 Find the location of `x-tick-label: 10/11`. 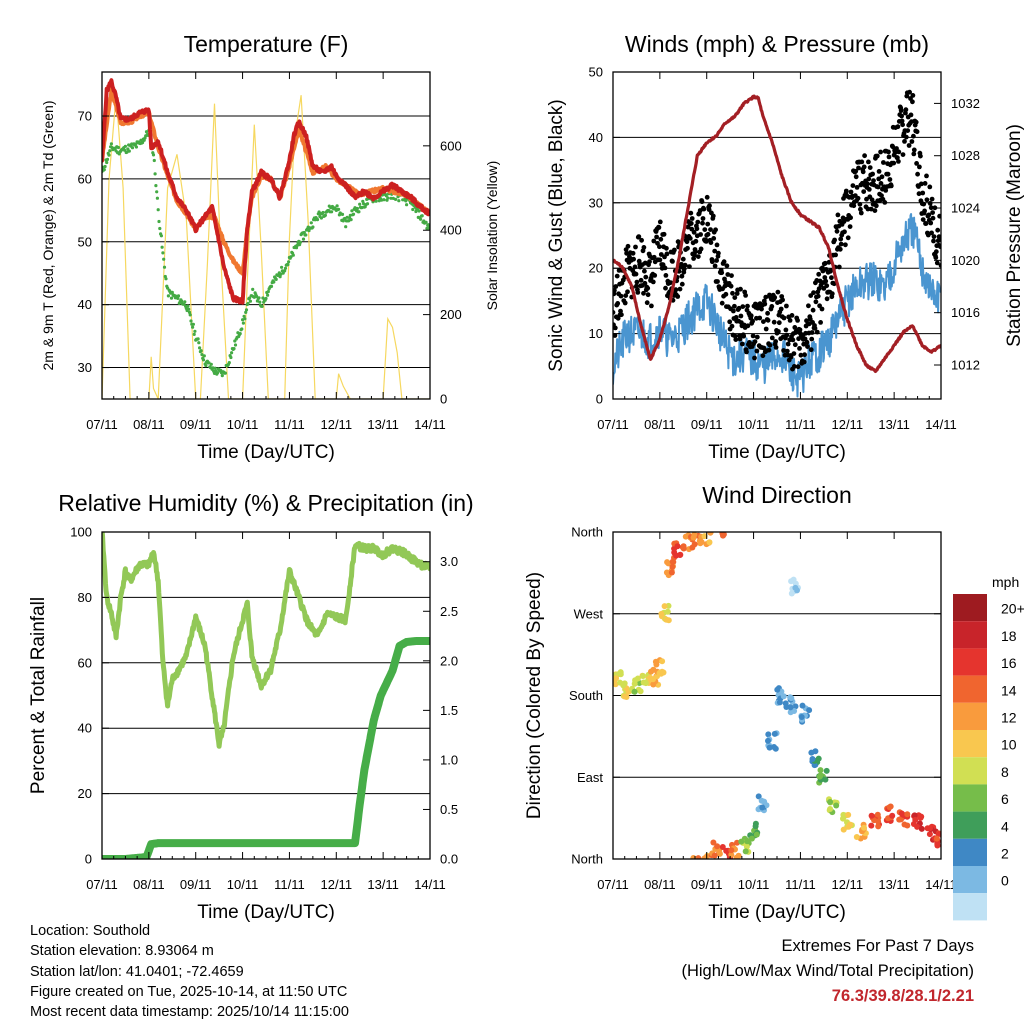

x-tick-label: 10/11 is located at coordinates (754, 884).